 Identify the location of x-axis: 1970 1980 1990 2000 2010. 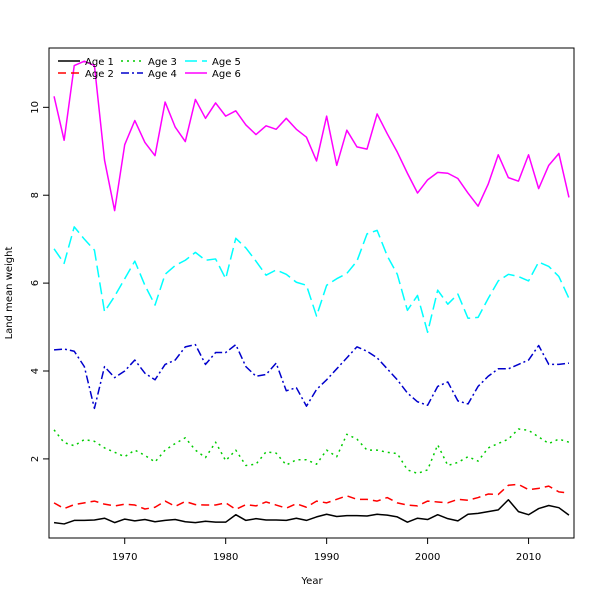
(326, 550).